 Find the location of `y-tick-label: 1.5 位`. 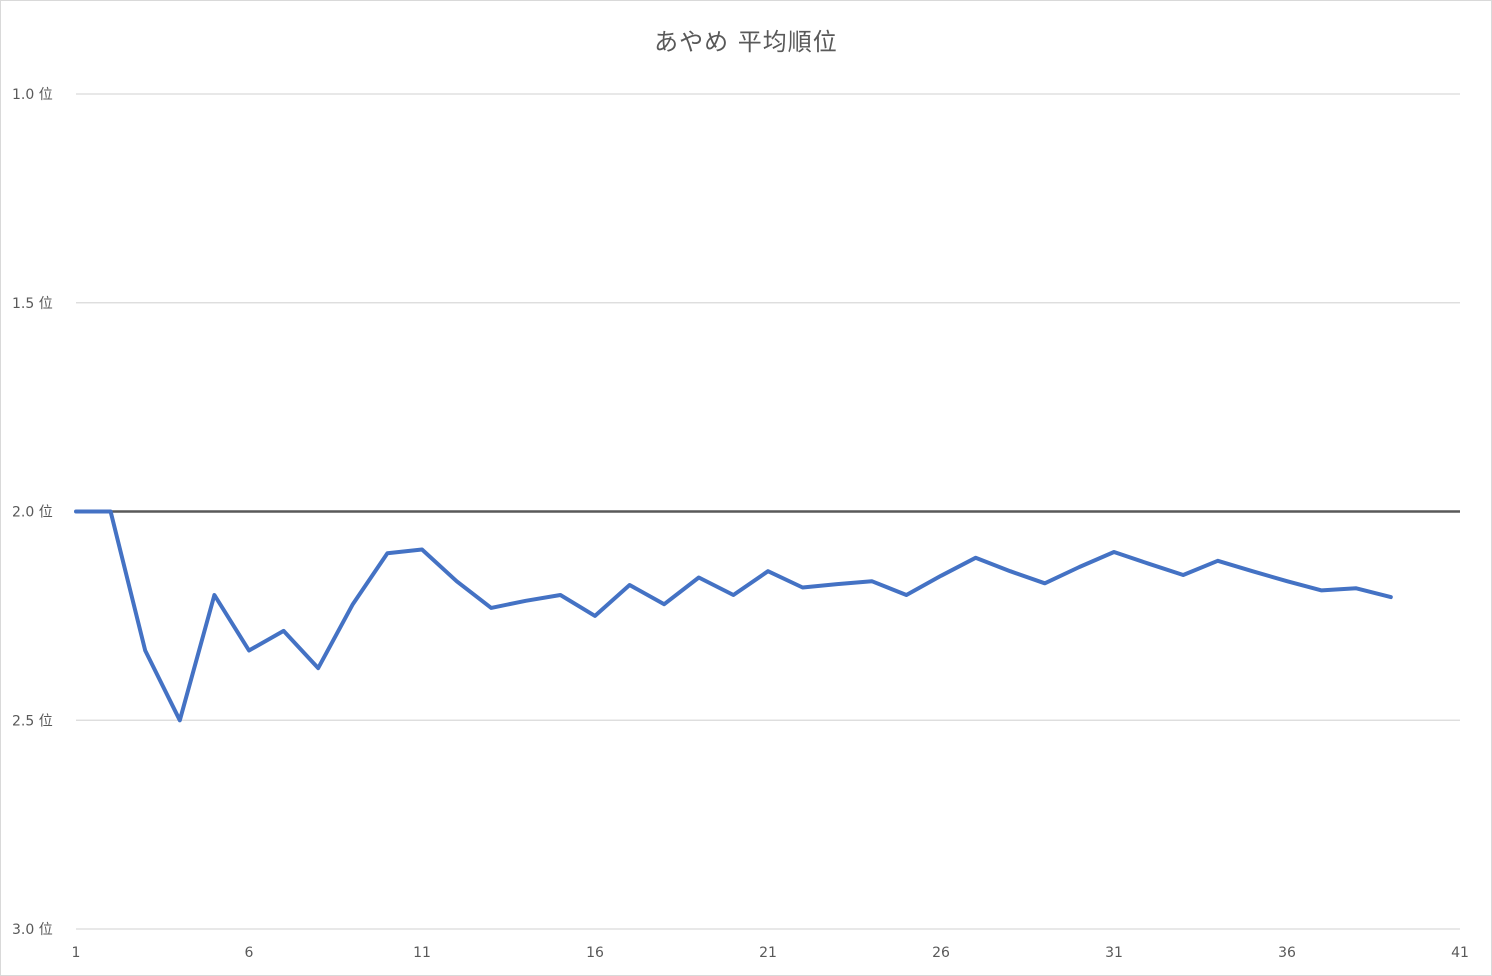

y-tick-label: 1.5 位 is located at coordinates (32, 304).